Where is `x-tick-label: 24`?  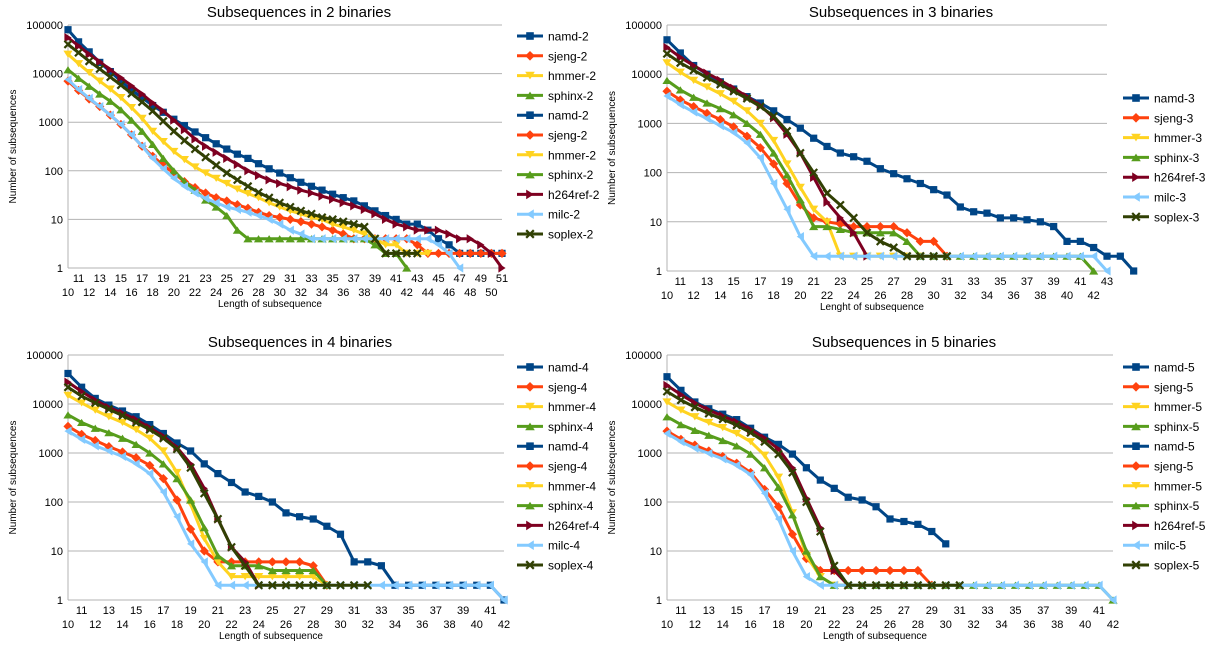 x-tick-label: 24 is located at coordinates (854, 296).